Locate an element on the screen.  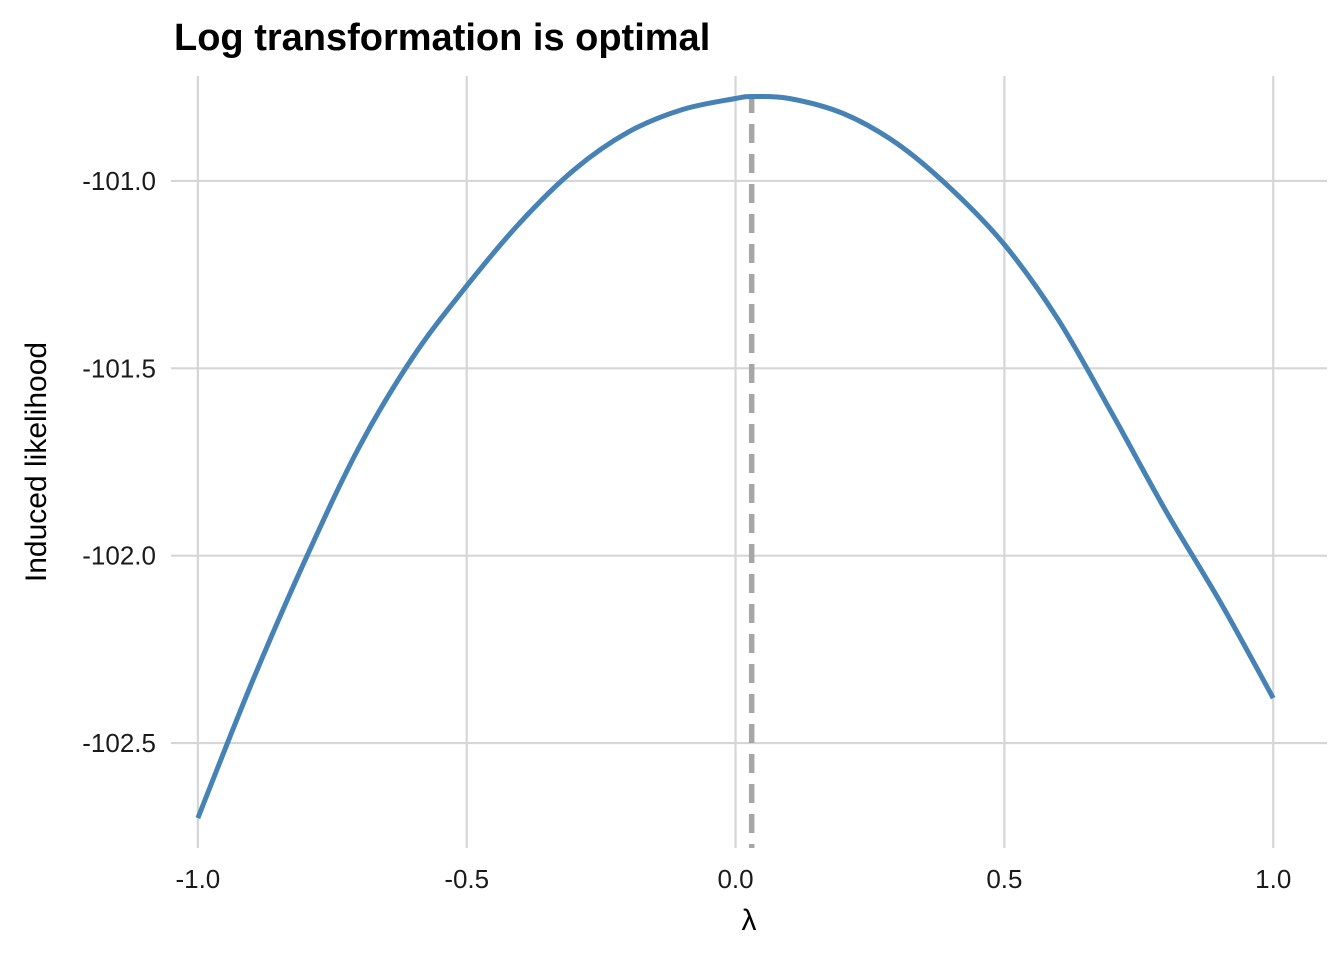
x-tick-label: -1.0 is located at coordinates (197, 879).